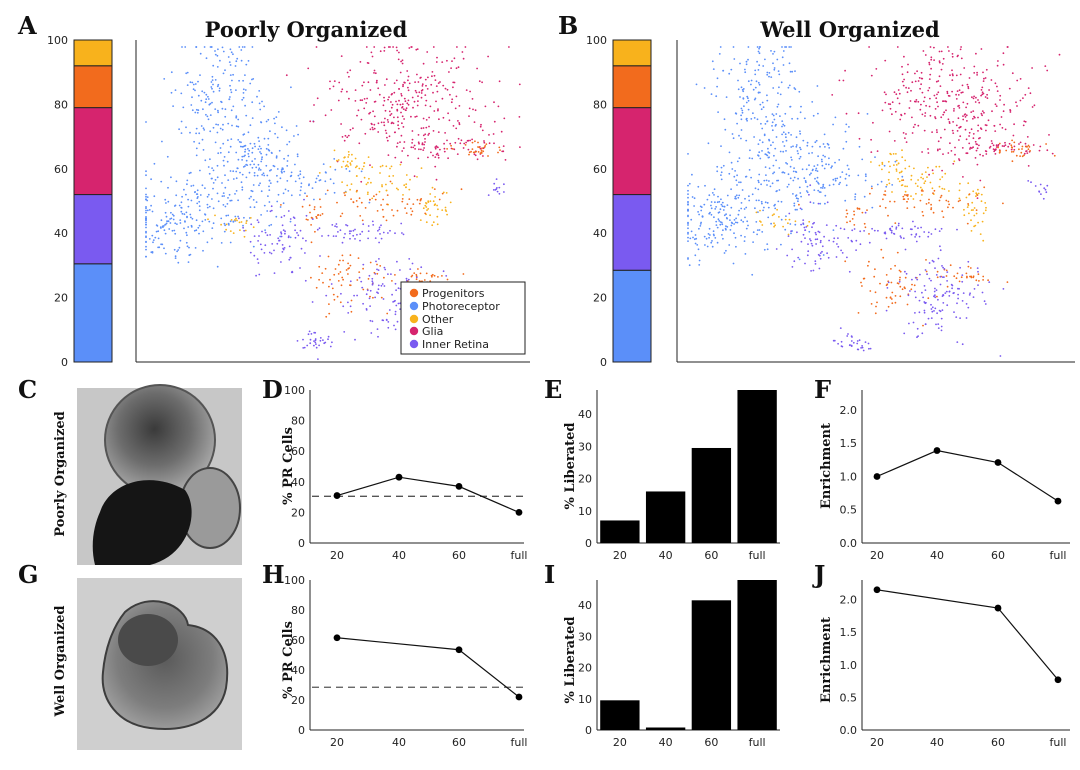  I want to click on bar, so click(620, 531).